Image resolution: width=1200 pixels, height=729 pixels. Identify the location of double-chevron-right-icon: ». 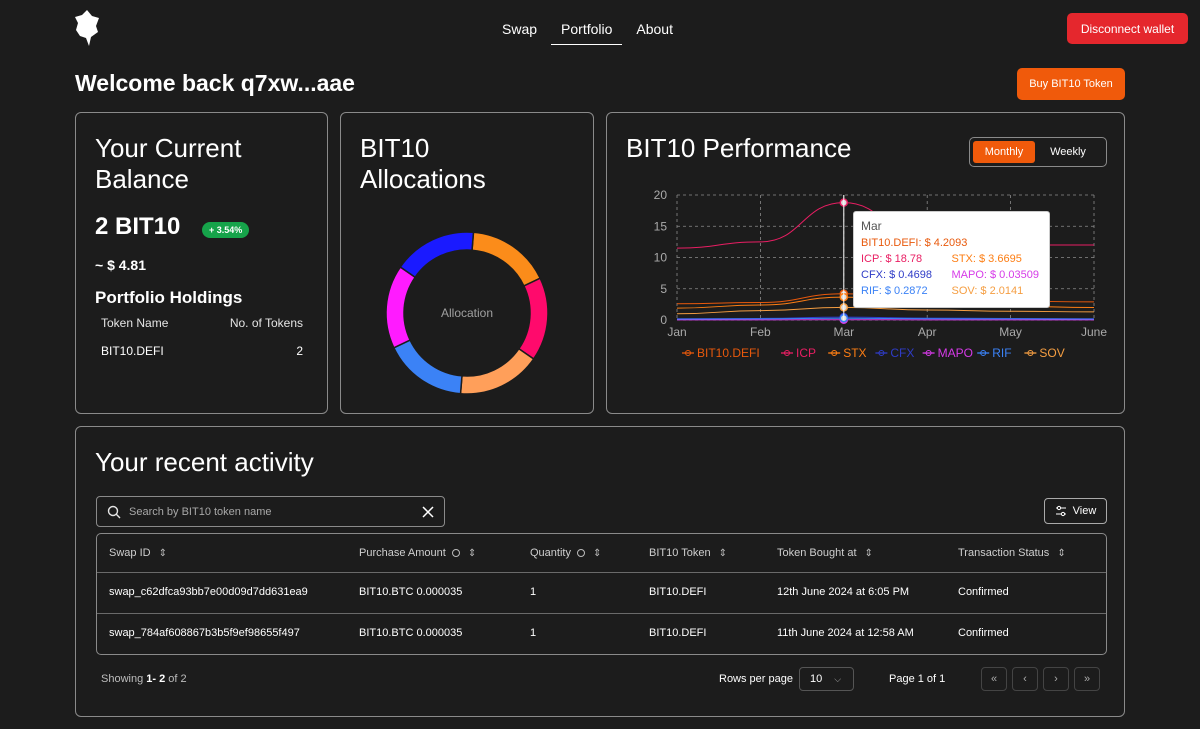
(1087, 679).